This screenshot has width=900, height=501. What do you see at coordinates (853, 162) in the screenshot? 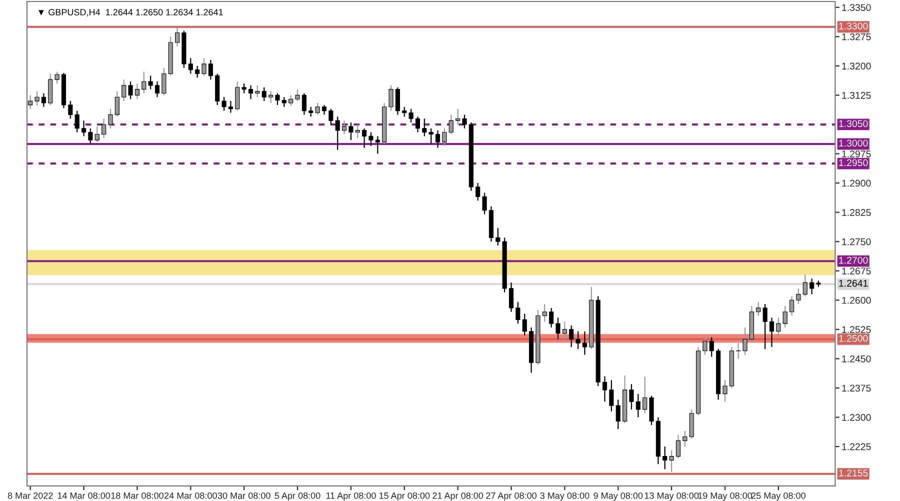
I see `ref-line-label: 1.2950` at bounding box center [853, 162].